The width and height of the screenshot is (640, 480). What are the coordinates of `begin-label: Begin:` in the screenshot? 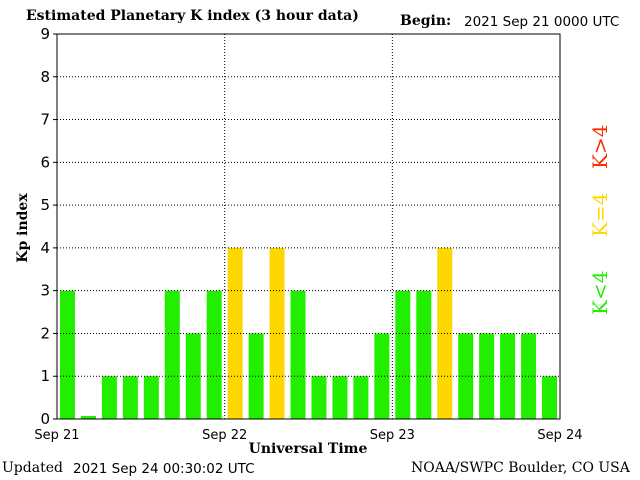 It's located at (426, 21).